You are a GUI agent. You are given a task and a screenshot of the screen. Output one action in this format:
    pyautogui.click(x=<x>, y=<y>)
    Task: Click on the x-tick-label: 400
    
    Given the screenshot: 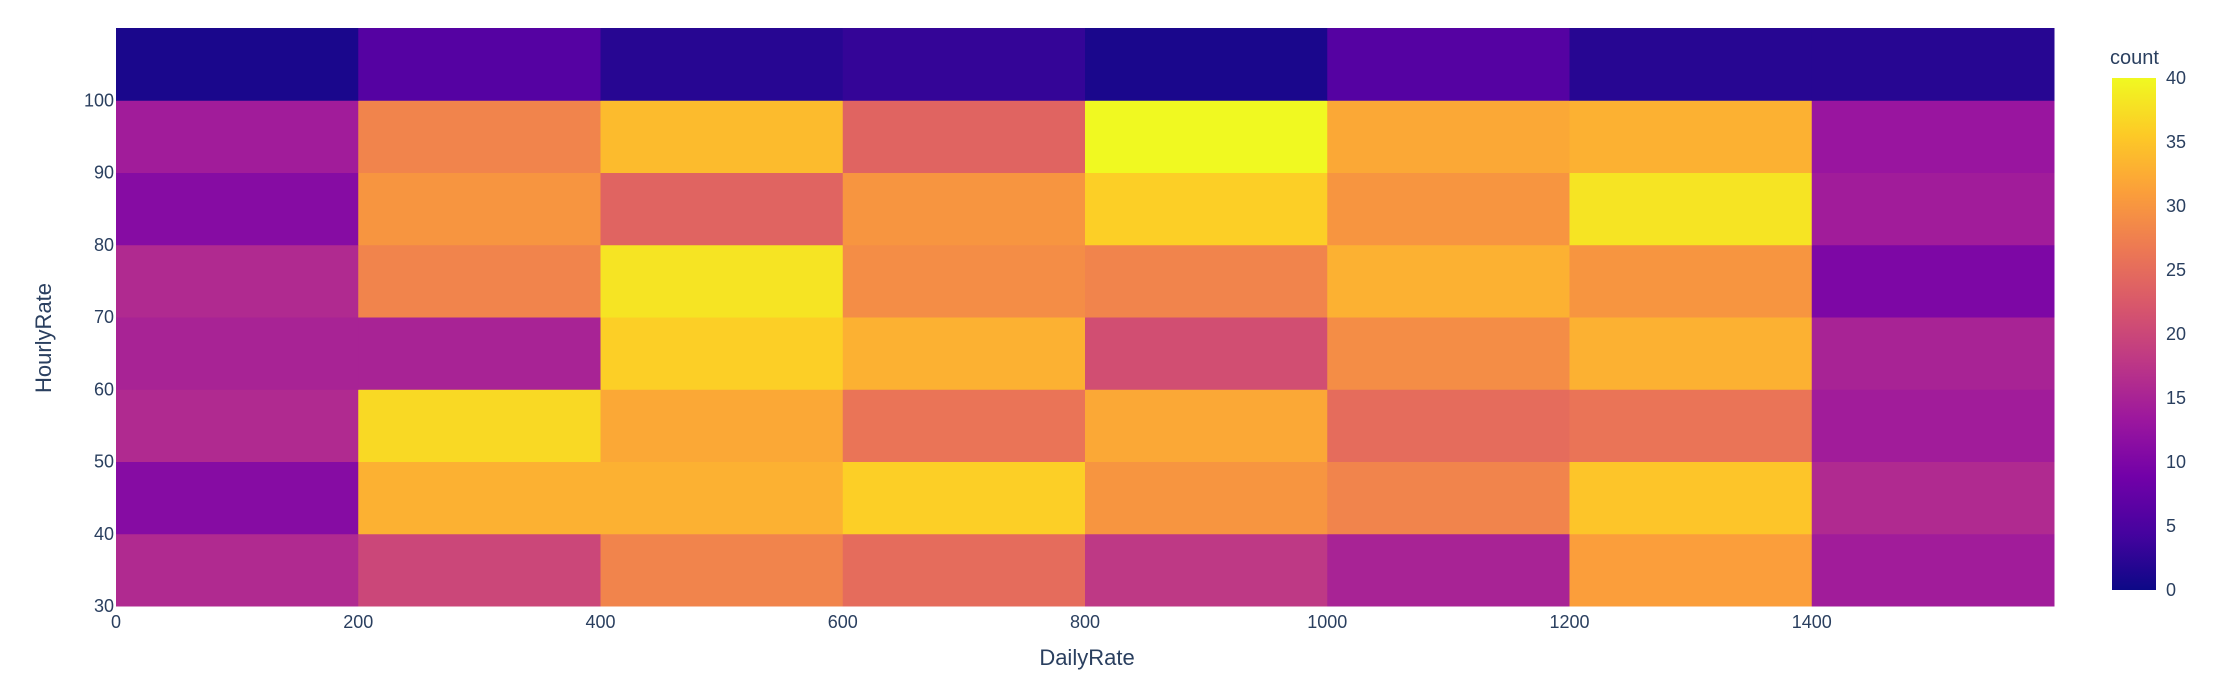 What is the action you would take?
    pyautogui.click(x=600, y=622)
    